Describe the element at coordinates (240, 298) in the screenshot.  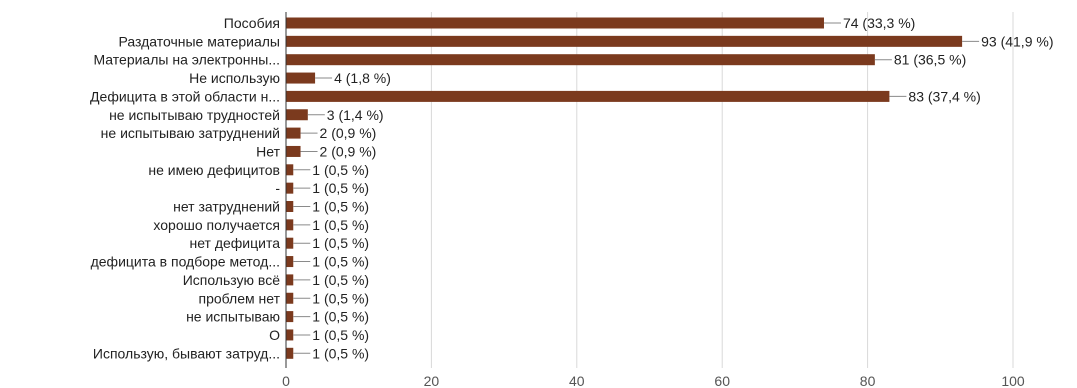
I see `category-label: проблем нет` at that location.